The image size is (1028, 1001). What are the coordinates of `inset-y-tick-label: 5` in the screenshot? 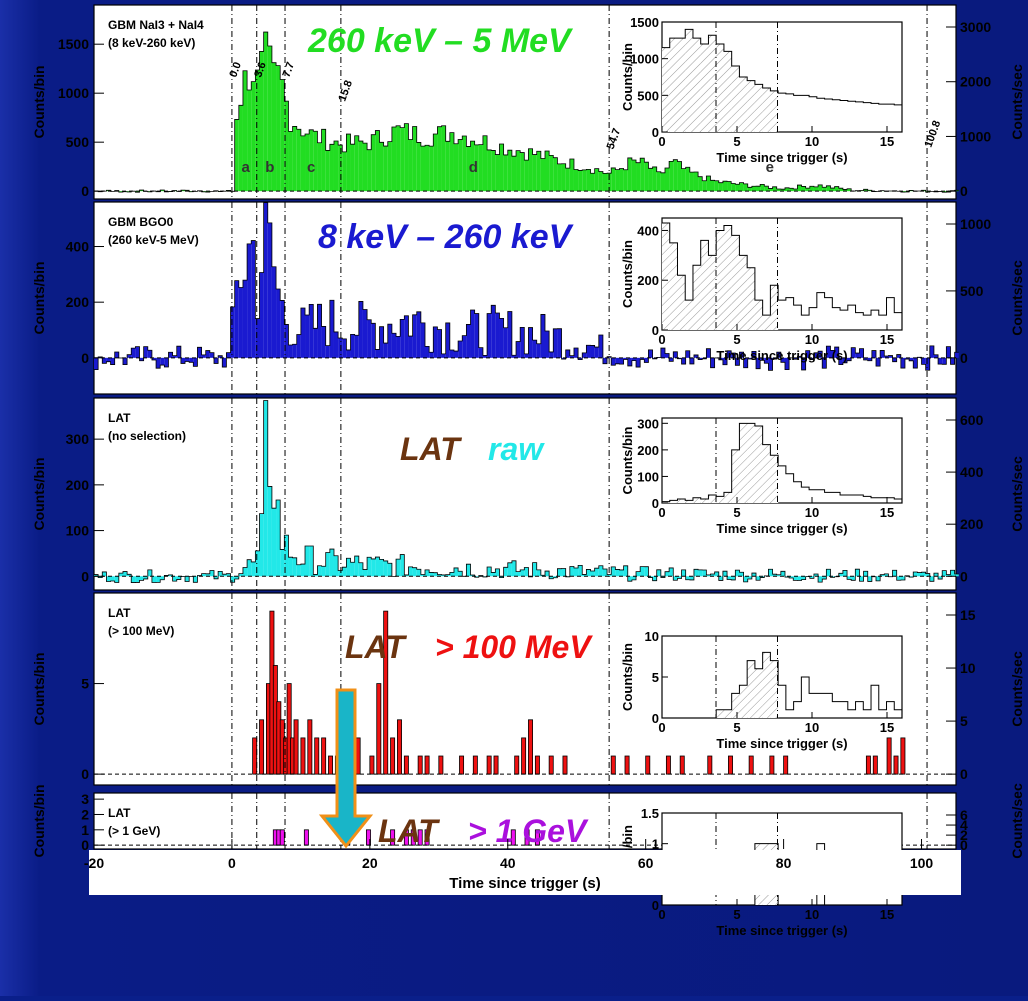 It's located at (655, 677).